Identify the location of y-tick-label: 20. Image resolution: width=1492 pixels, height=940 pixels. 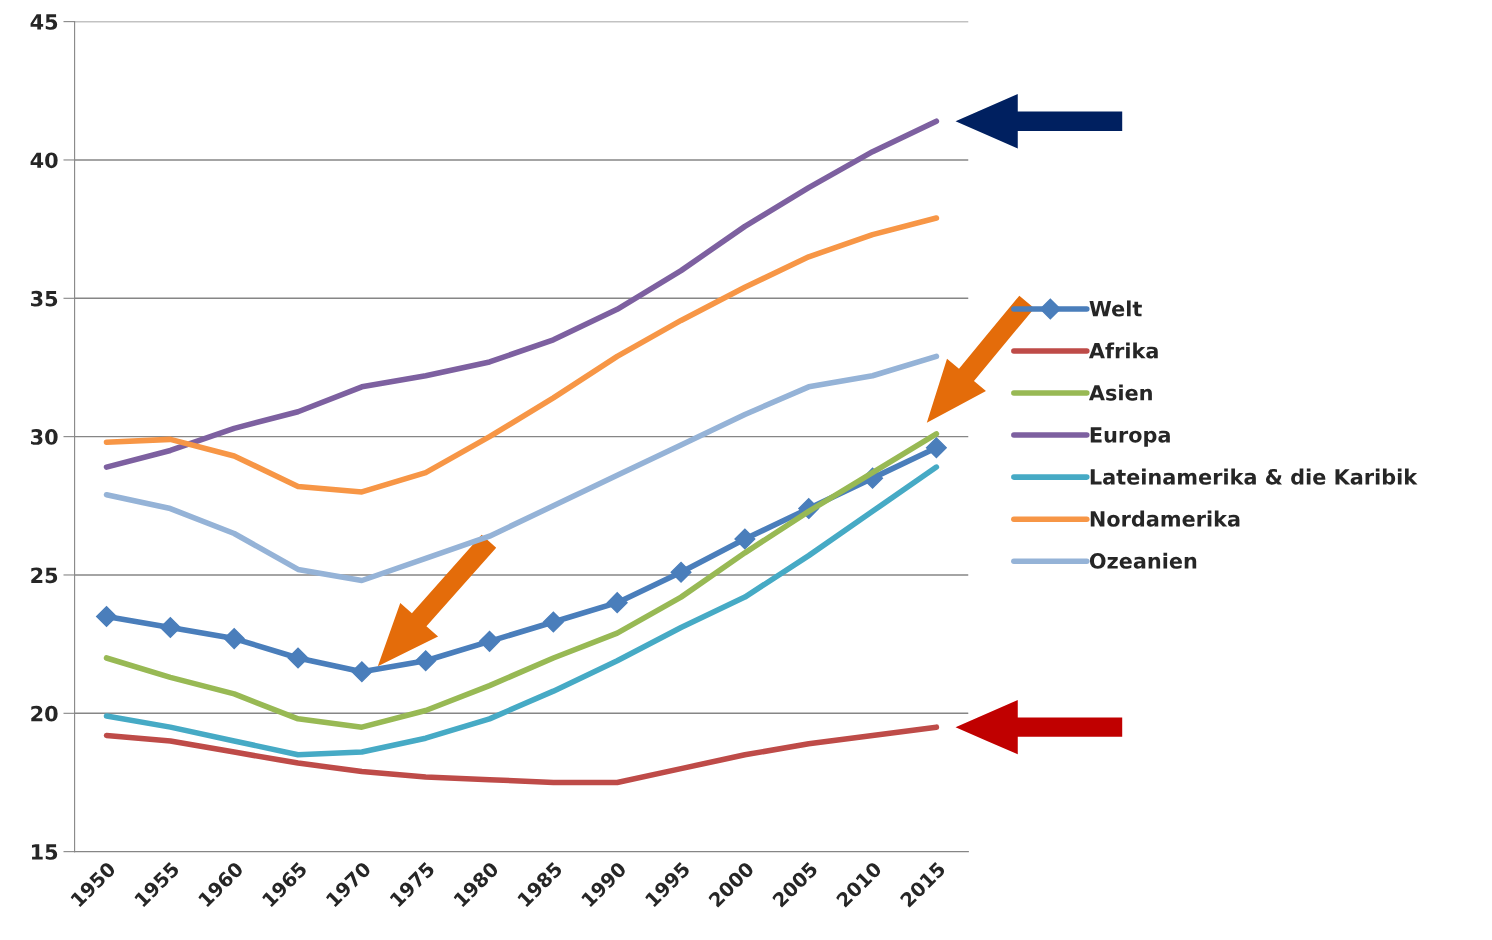
(44, 713).